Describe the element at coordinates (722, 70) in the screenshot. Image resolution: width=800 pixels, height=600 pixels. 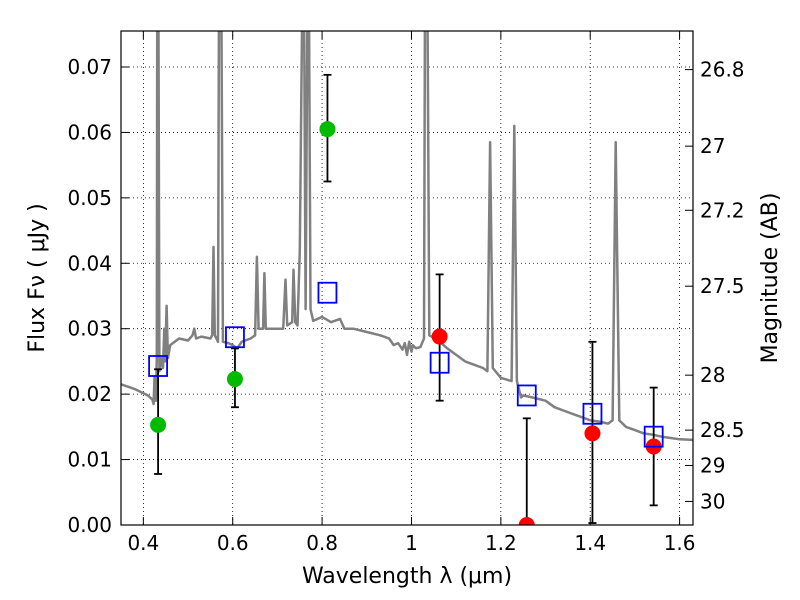
I see `y2-tick-label: 26.8` at that location.